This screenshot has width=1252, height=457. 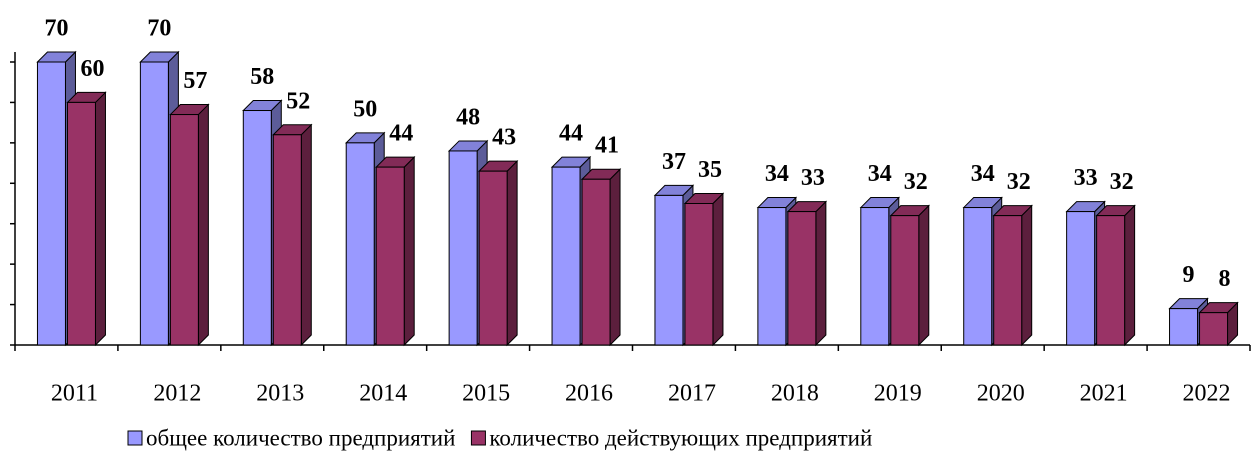 I want to click on value-label: 57, so click(x=195, y=81).